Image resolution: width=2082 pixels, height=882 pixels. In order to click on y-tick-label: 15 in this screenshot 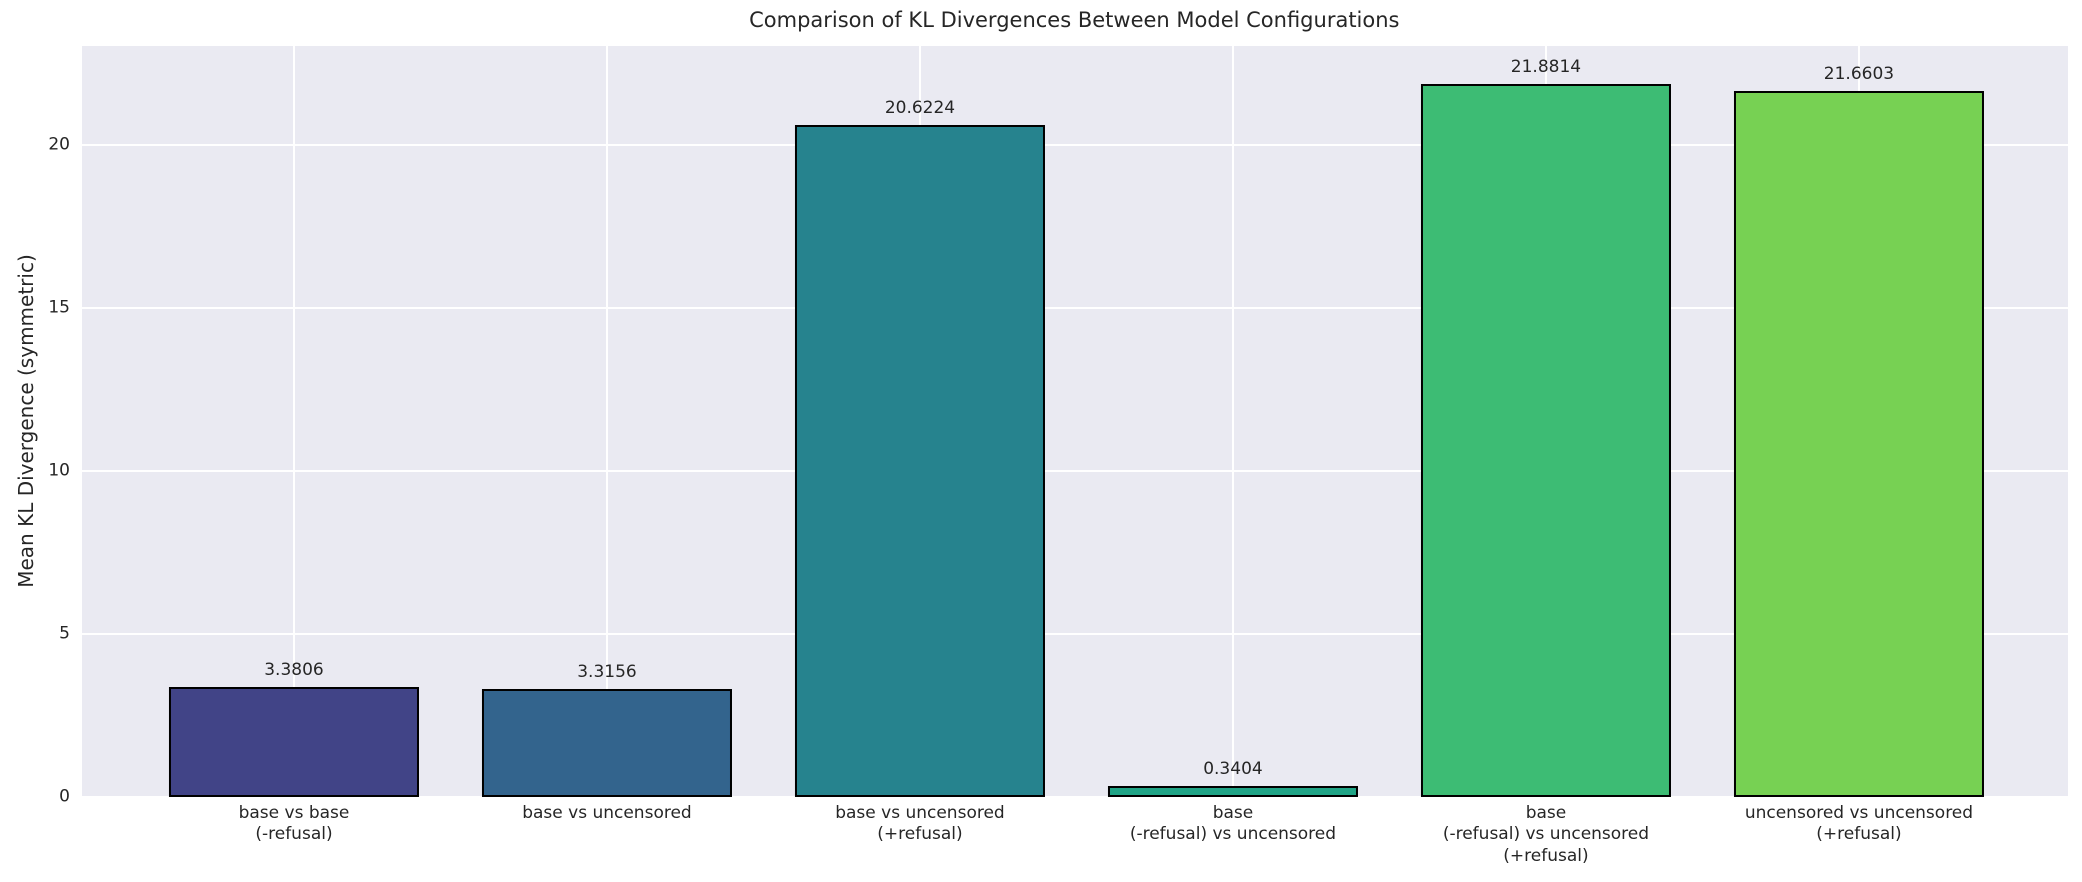, I will do `click(59, 307)`.